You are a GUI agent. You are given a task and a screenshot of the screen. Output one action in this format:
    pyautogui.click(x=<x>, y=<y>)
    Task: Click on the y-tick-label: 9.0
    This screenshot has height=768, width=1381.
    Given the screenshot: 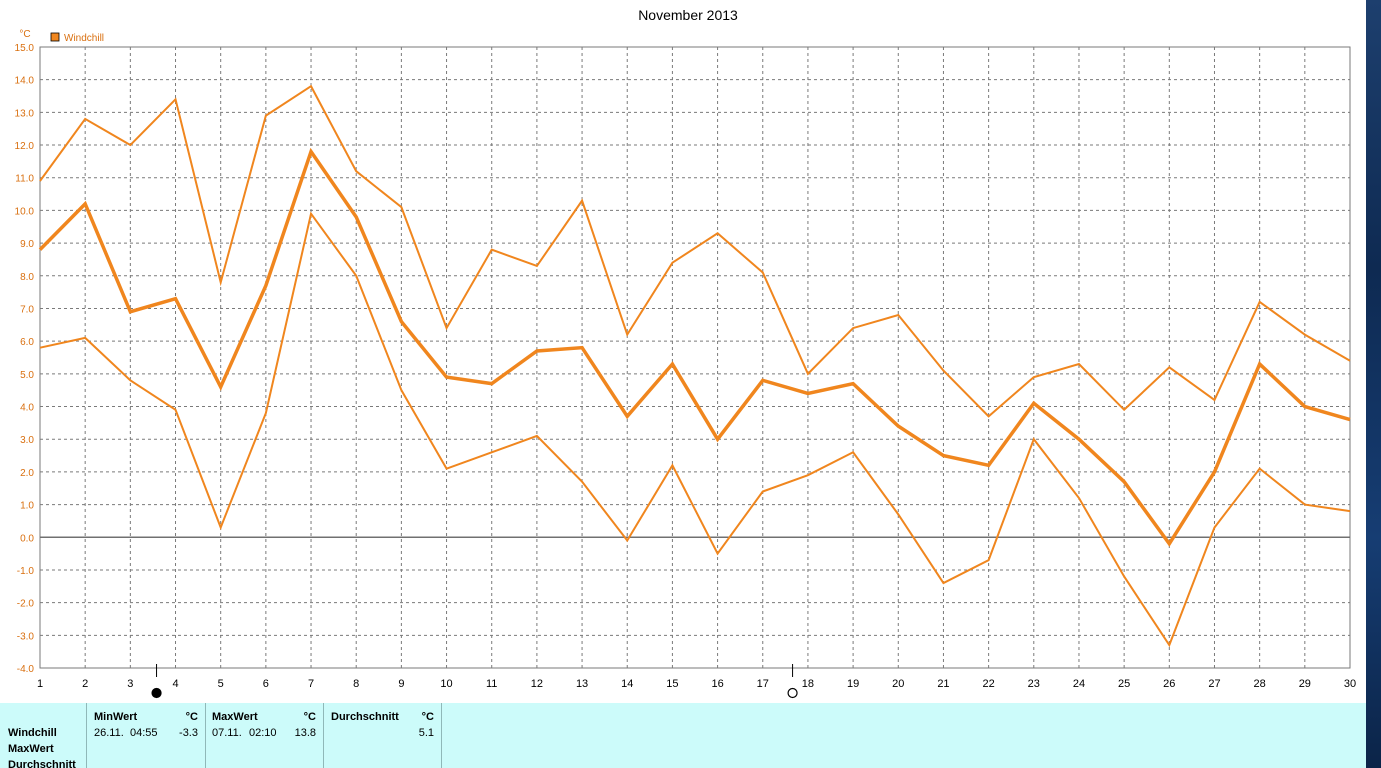 What is the action you would take?
    pyautogui.click(x=27, y=244)
    